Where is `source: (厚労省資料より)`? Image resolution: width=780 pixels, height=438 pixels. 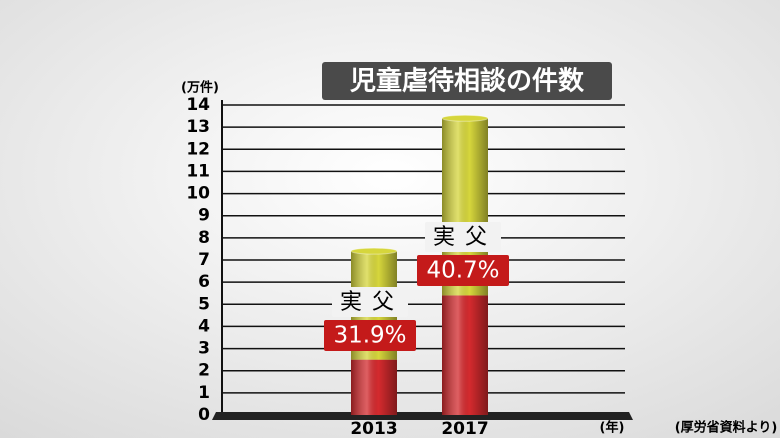 source: (厚労省資料より) is located at coordinates (726, 428).